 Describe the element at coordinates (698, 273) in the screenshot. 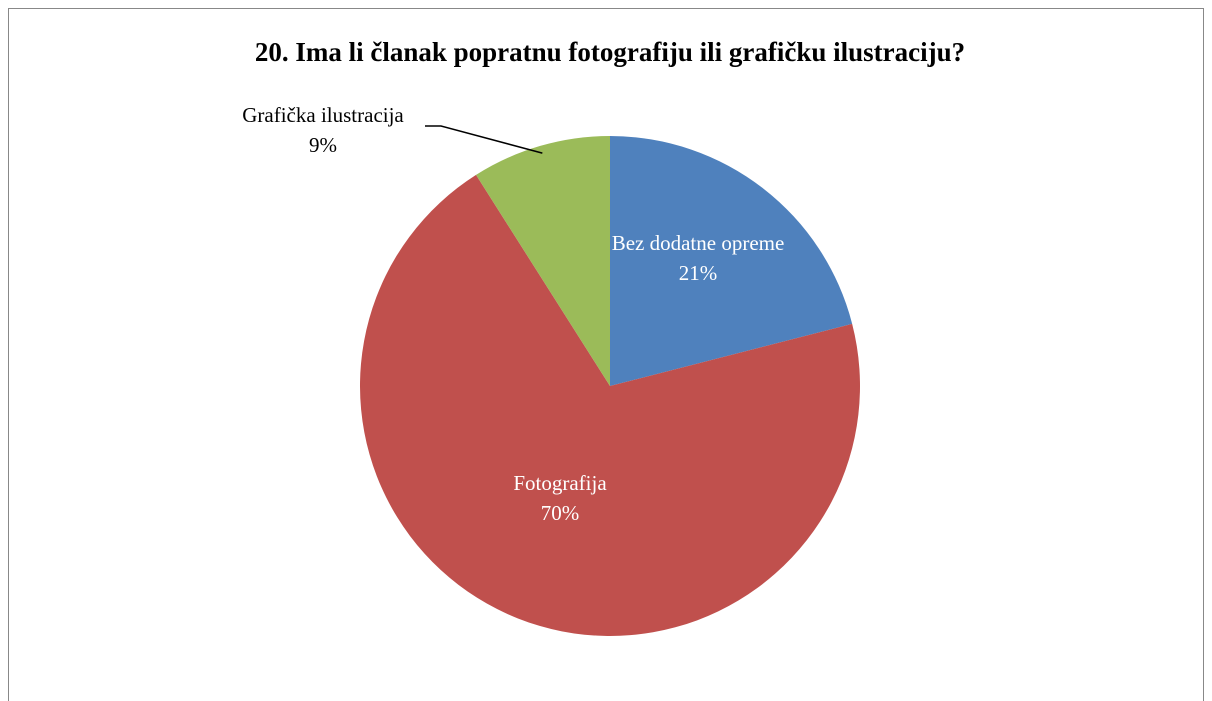

I see `slice-value-label: 21%` at that location.